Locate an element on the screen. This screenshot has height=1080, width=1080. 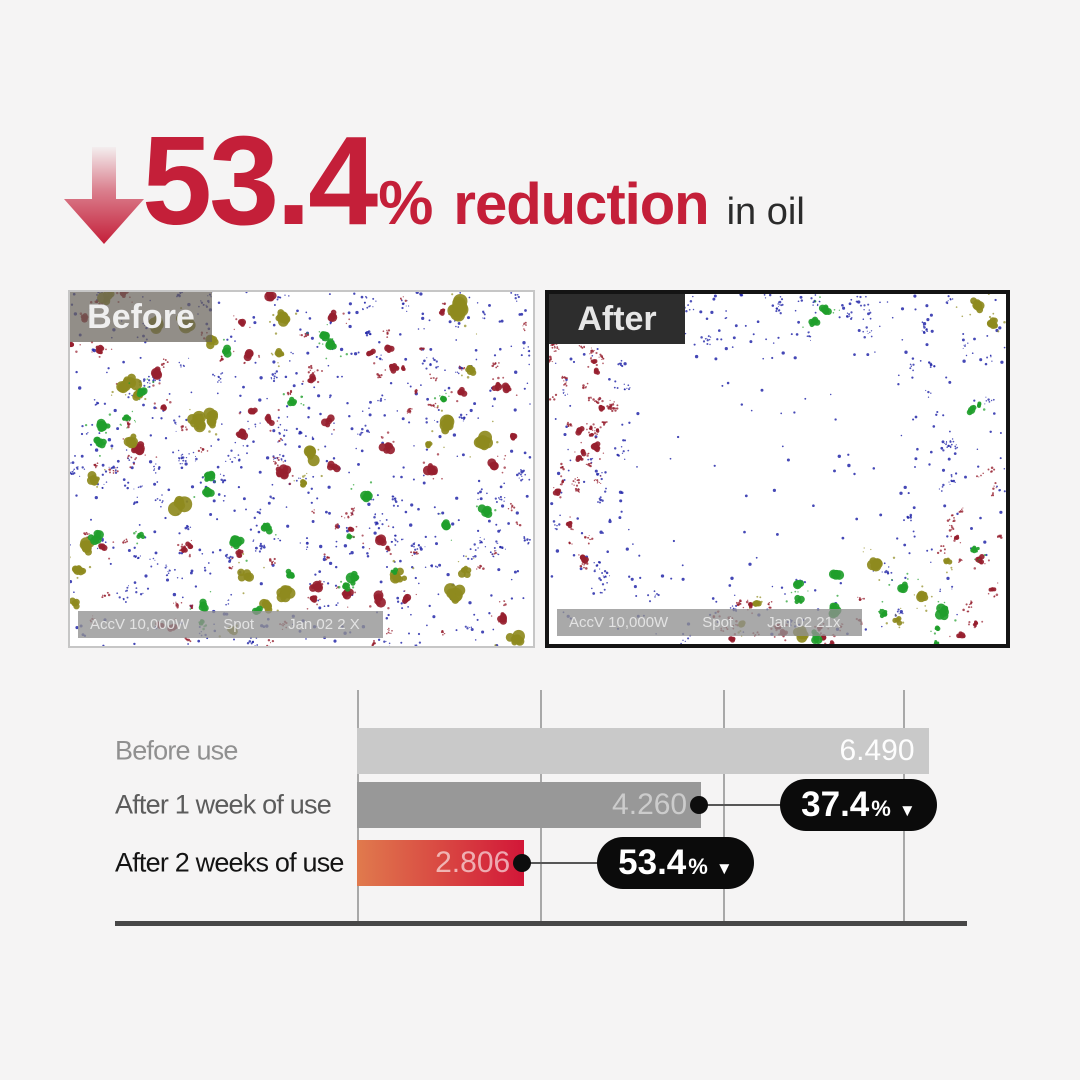
headline: 53.4 % reduction in oil is located at coordinates (473, 181).